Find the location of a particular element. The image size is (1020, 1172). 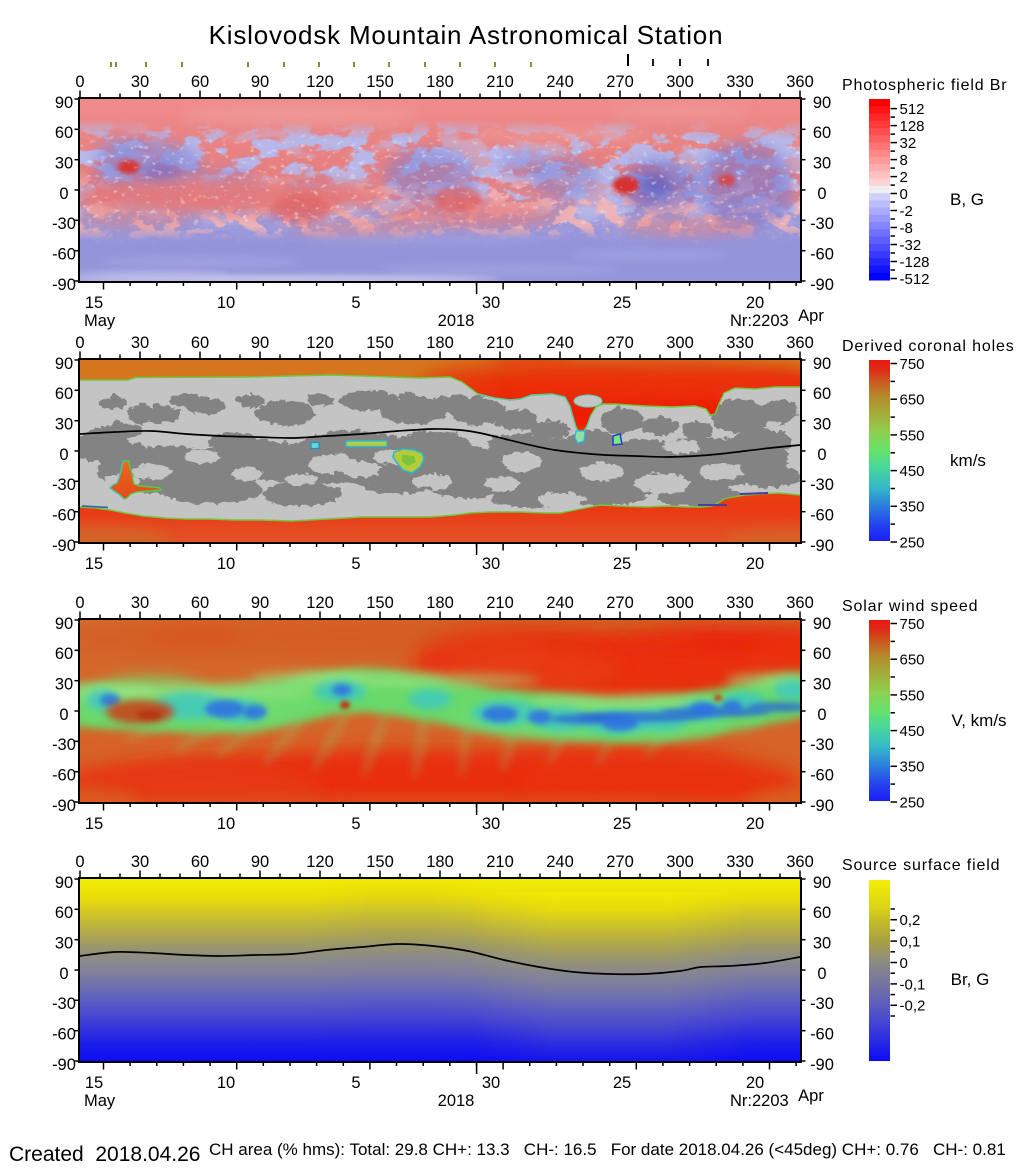

svg-text: 2018 is located at coordinates (456, 1101).